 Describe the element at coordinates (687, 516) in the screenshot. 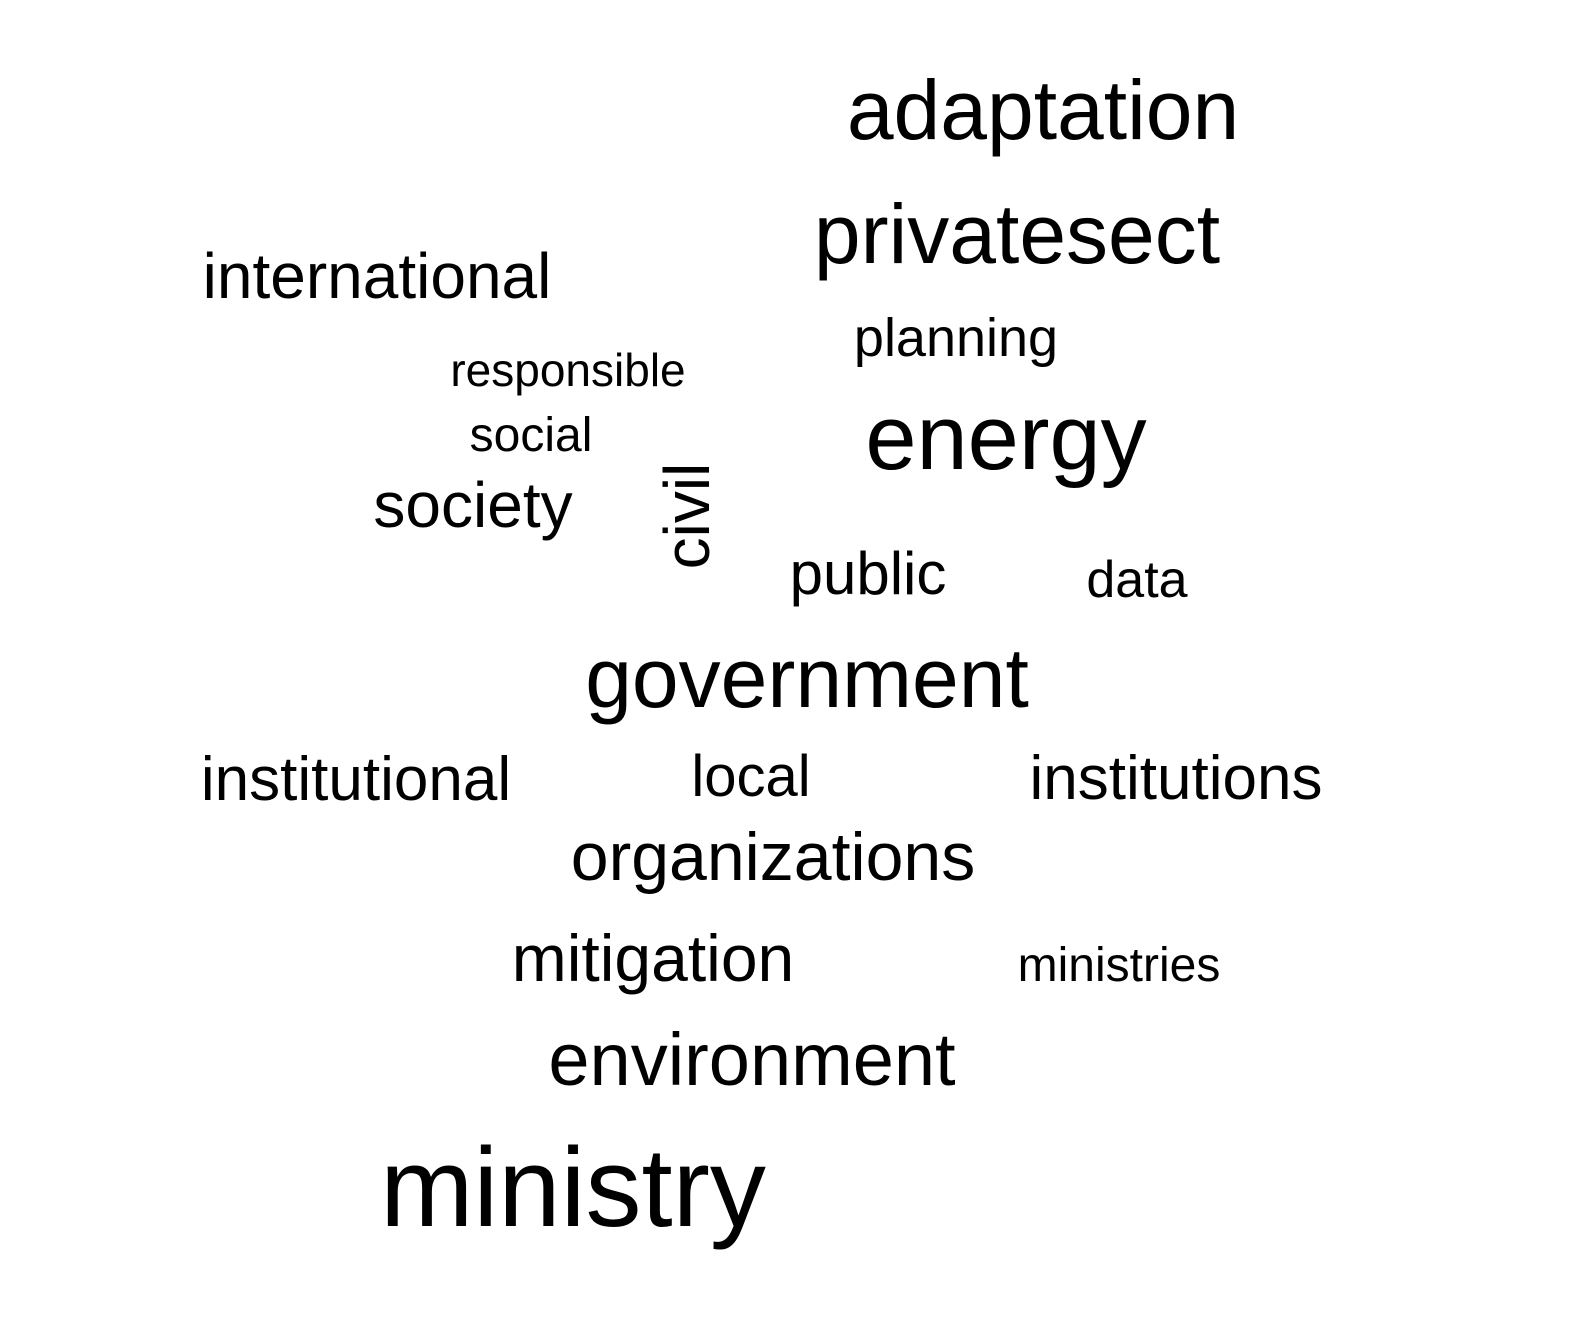

I see `word-civil: civil` at that location.